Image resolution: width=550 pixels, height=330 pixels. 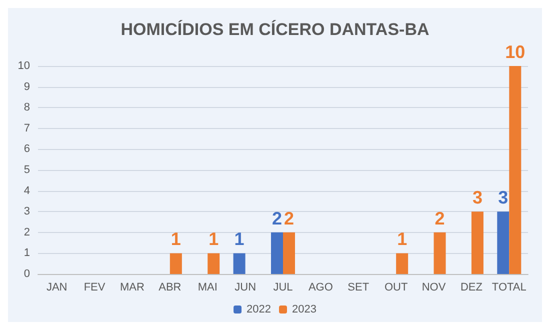 What do you see at coordinates (275, 29) in the screenshot?
I see `chart-title: HOMICÍDIOS EM CÍCERO DANTAS-BA` at bounding box center [275, 29].